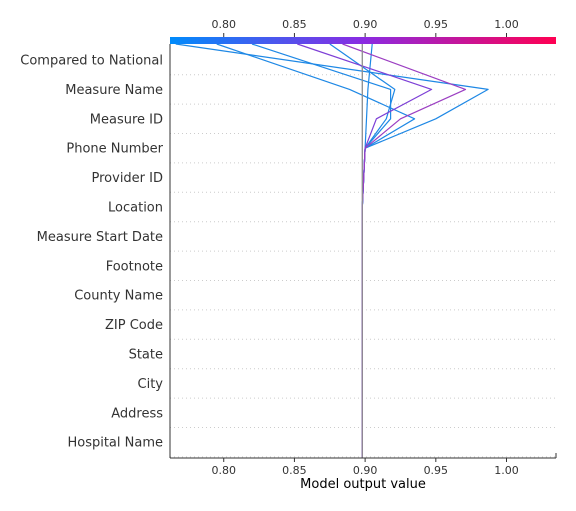 Image resolution: width=576 pixels, height=511 pixels. What do you see at coordinates (506, 470) in the screenshot?
I see `x-tick-label: 1.00` at bounding box center [506, 470].